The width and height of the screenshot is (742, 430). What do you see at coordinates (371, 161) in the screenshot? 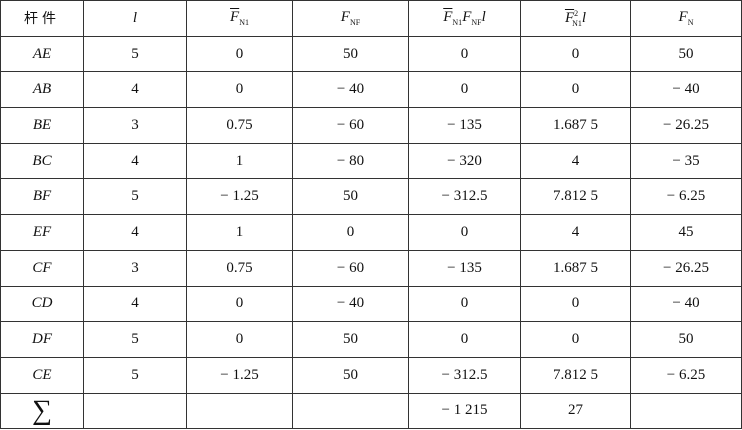
I see `table-row: BC 4 1− 80− 320 4− 35` at bounding box center [371, 161].